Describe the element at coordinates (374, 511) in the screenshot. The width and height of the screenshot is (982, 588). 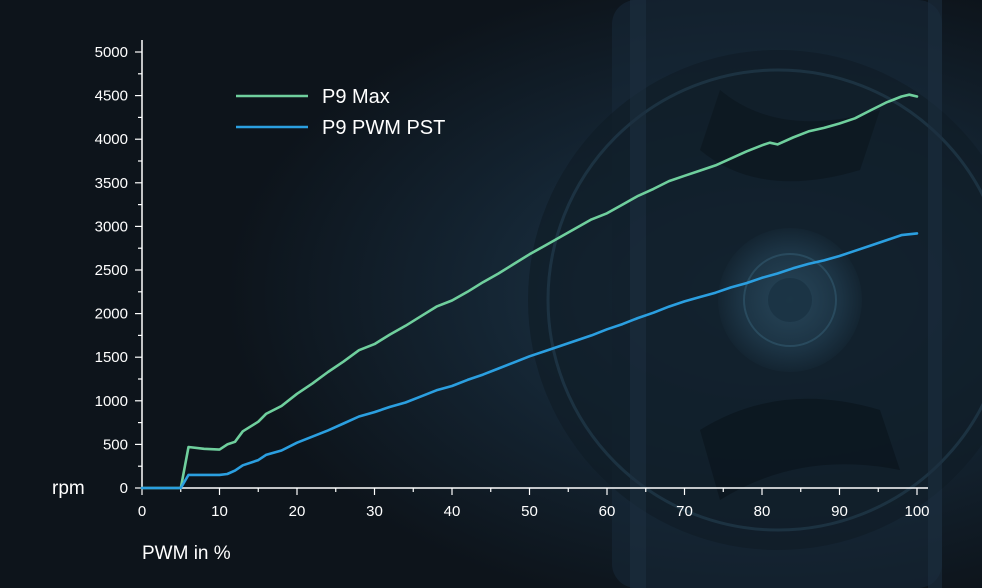
I see `x-tick-label: 30` at that location.